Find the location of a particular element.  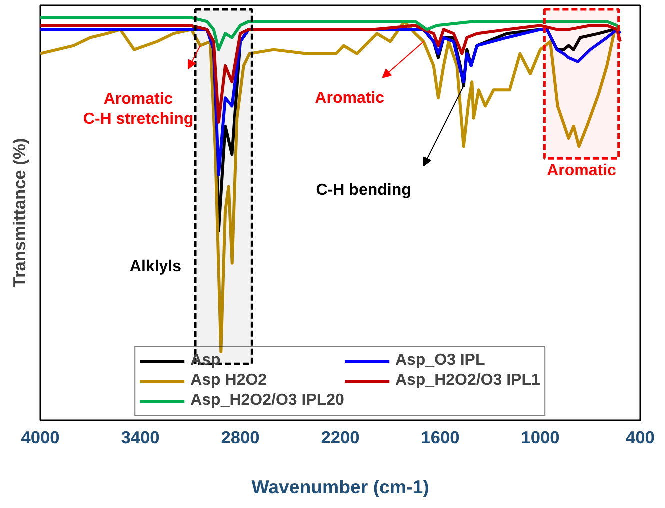

legend-label: Asp_H2O2/O3 IPL20 is located at coordinates (267, 401).